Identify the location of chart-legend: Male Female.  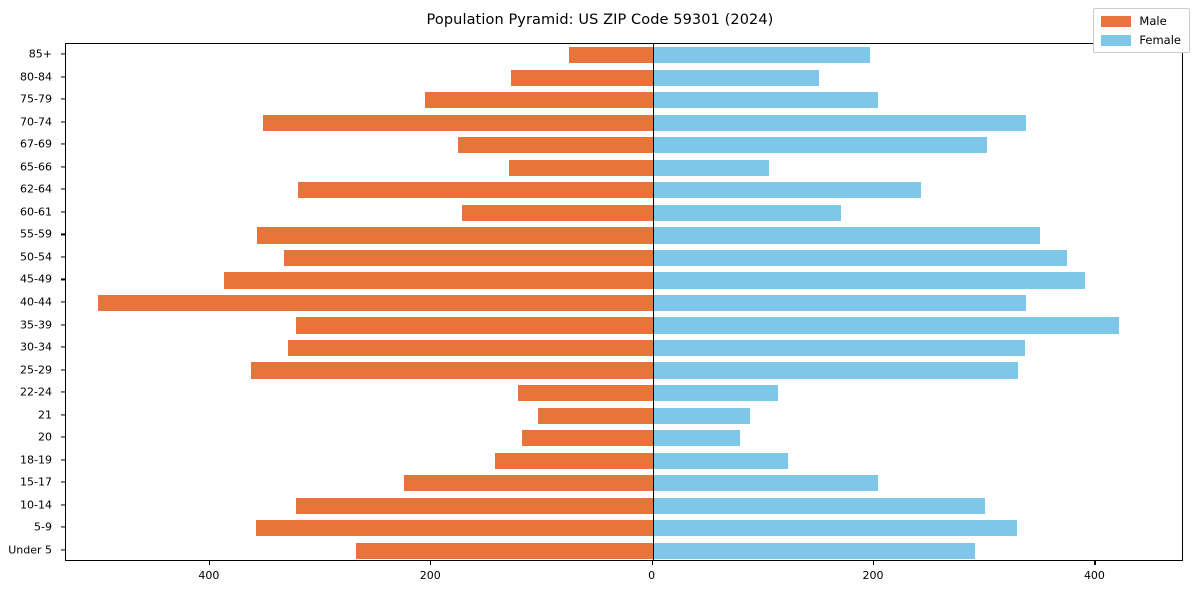
(1141, 30).